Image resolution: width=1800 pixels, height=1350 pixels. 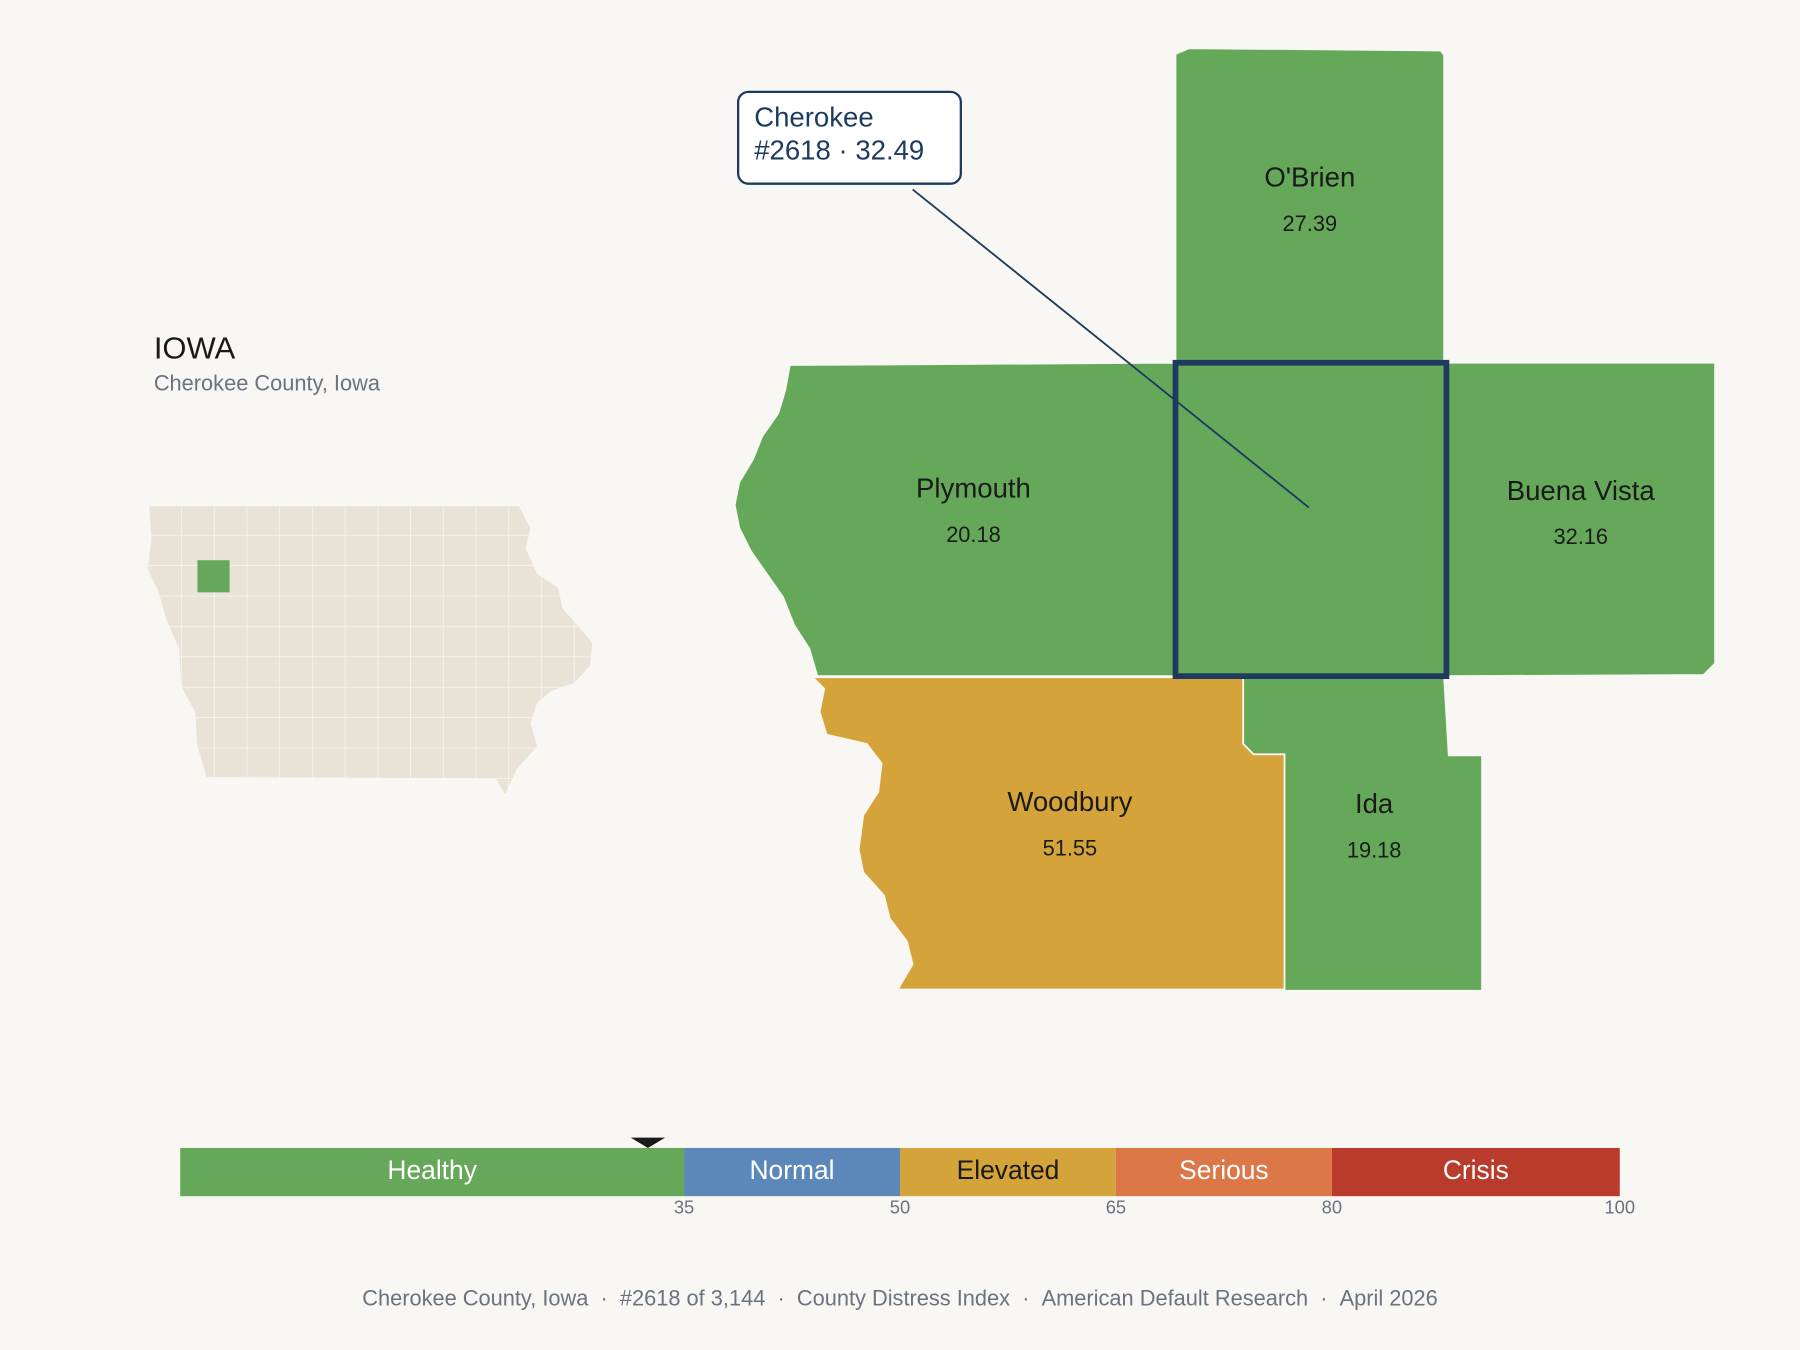 What do you see at coordinates (1175, 1297) in the screenshot?
I see `footer-item: American Default Research` at bounding box center [1175, 1297].